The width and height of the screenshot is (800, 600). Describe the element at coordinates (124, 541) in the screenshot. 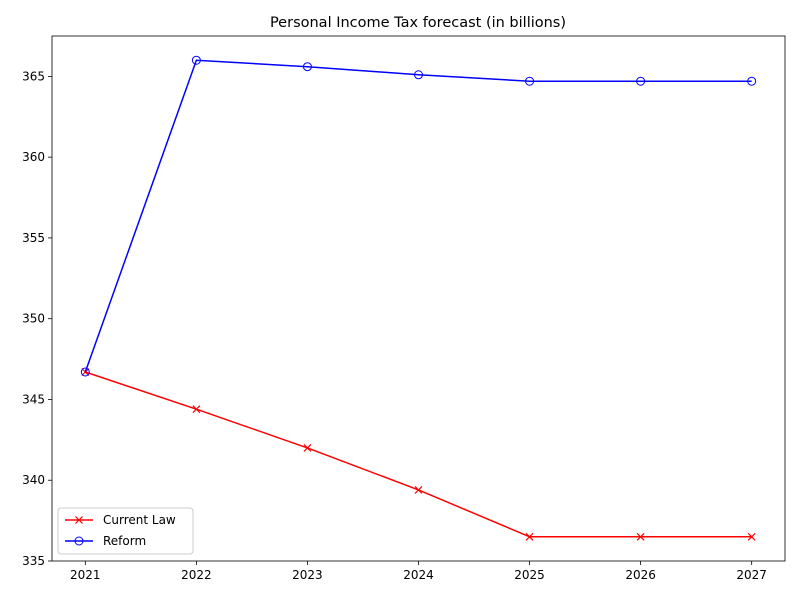

I see `legend-label-1: Reform` at that location.